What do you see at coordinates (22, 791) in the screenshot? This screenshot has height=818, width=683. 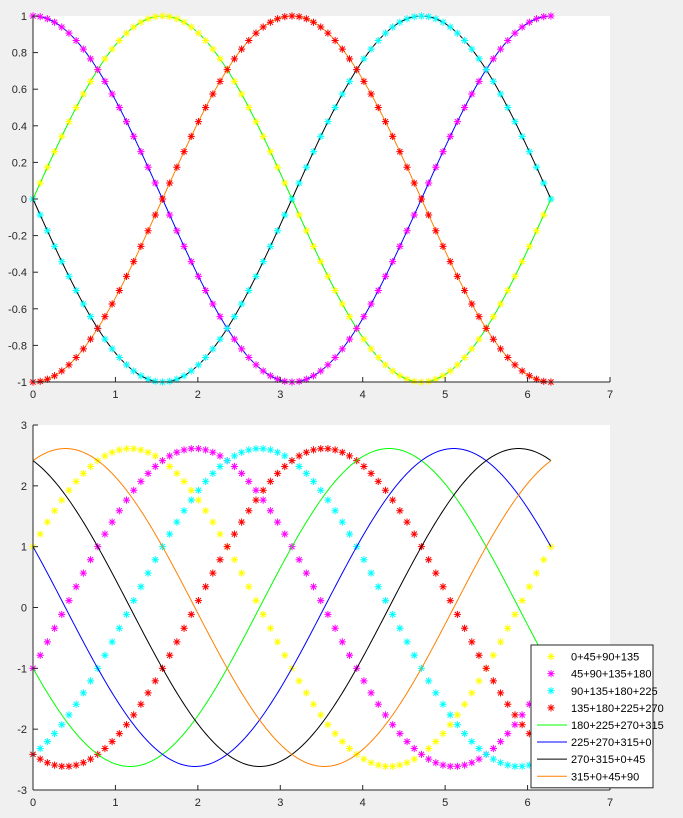 I see `y-tick-label: -3` at bounding box center [22, 791].